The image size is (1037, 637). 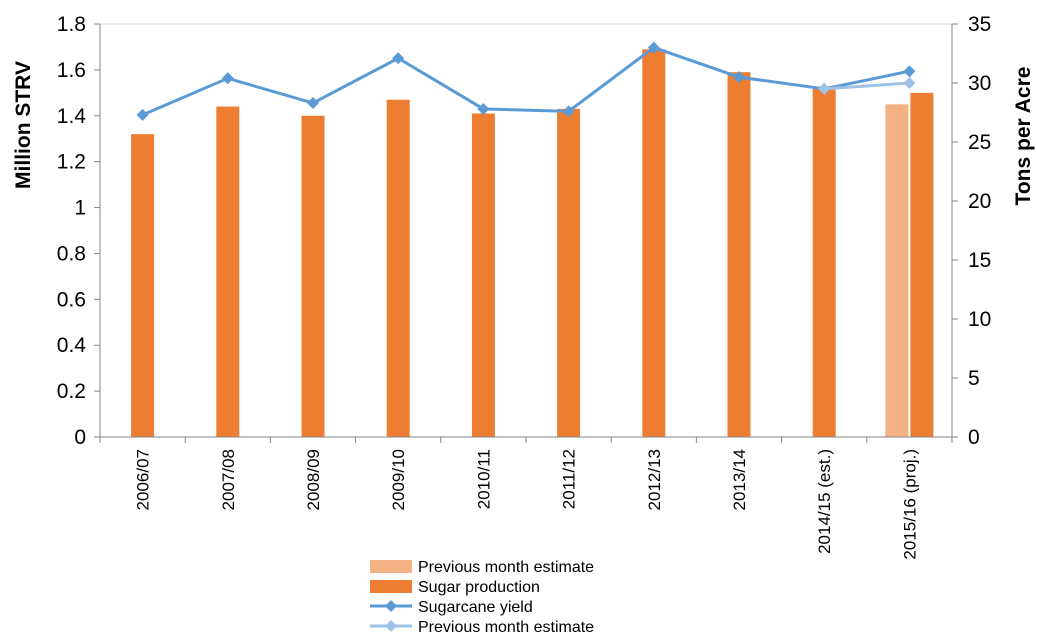 What do you see at coordinates (71, 24) in the screenshot?
I see `y-left-tick-label: 1.8` at bounding box center [71, 24].